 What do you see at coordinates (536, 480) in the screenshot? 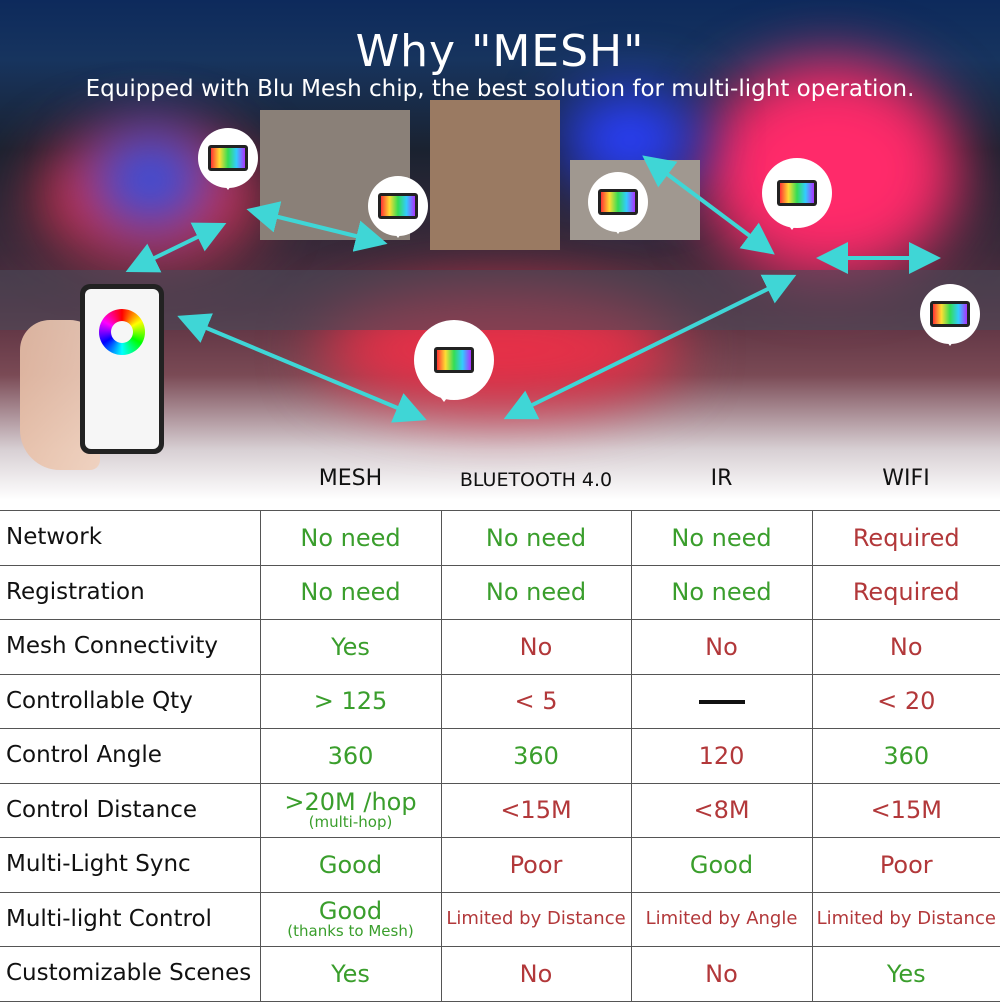
I see `column-header-bluetooth: BLUETOOTH 4.0` at bounding box center [536, 480].